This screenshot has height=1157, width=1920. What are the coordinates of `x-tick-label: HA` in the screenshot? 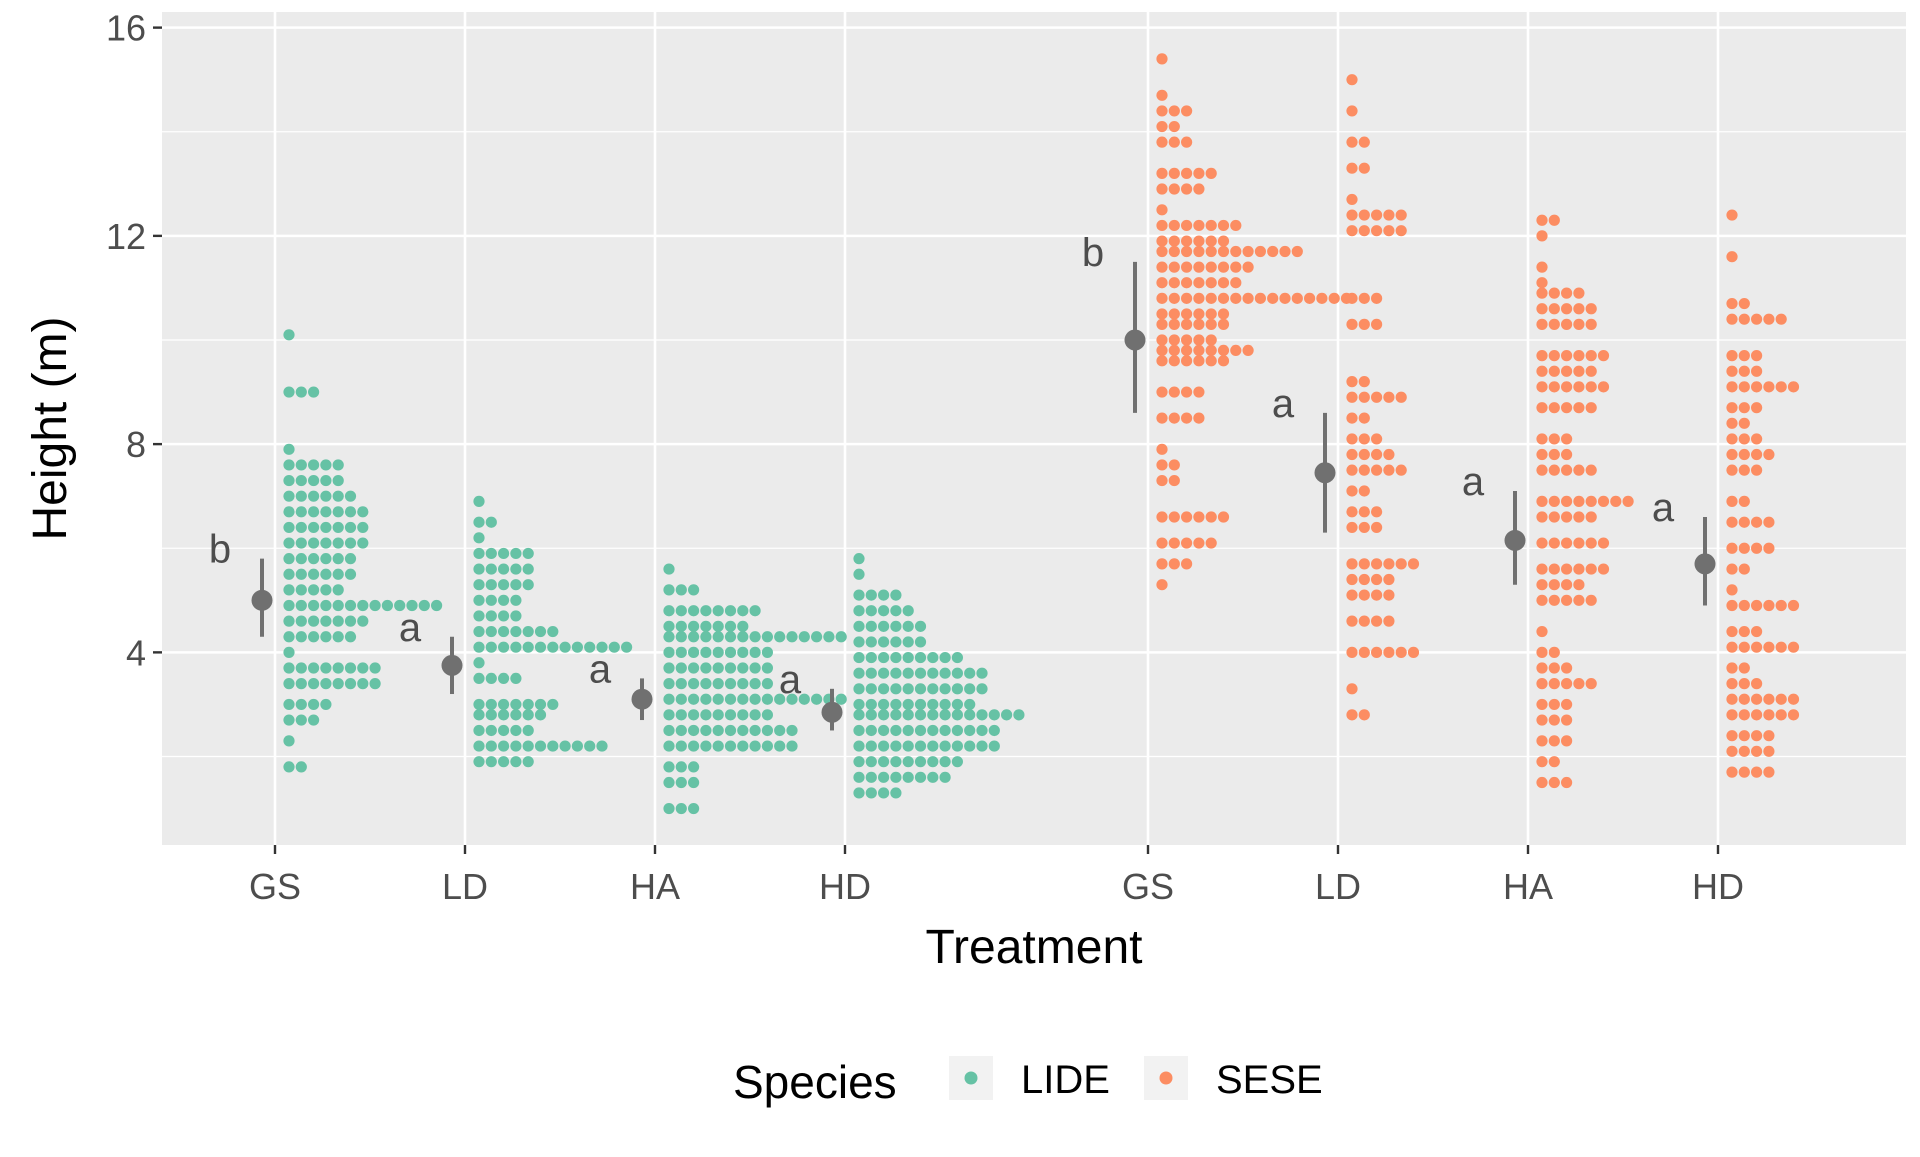 It's located at (655, 886).